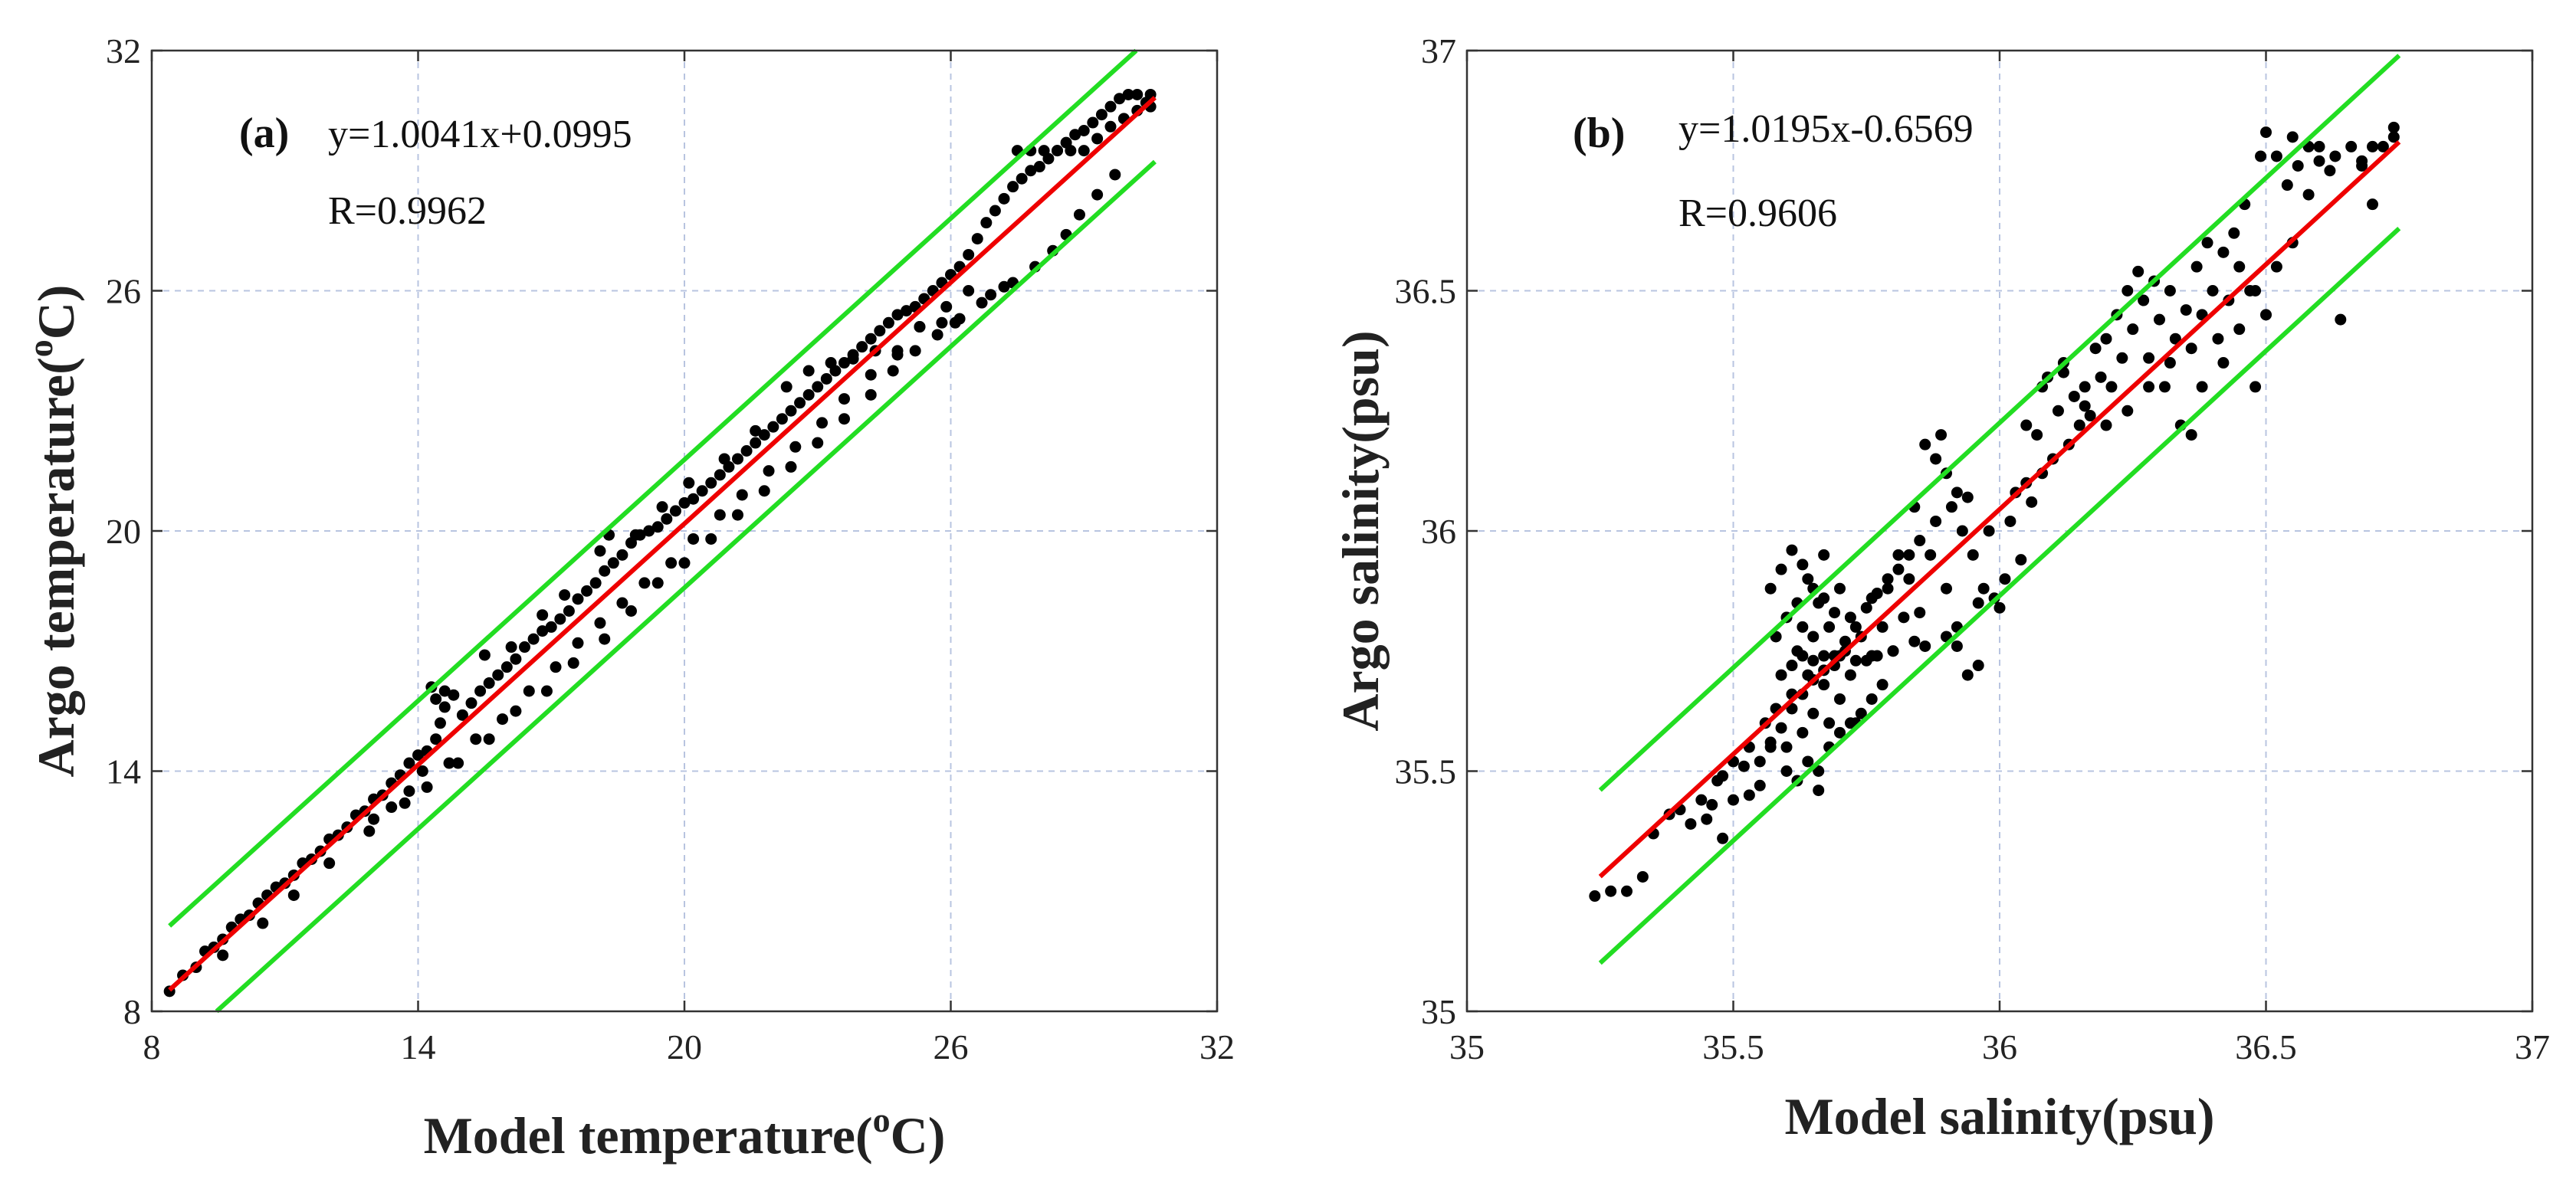  Describe the element at coordinates (56, 567) in the screenshot. I see `y-axis-title-a-main: Argo temperature(` at that location.